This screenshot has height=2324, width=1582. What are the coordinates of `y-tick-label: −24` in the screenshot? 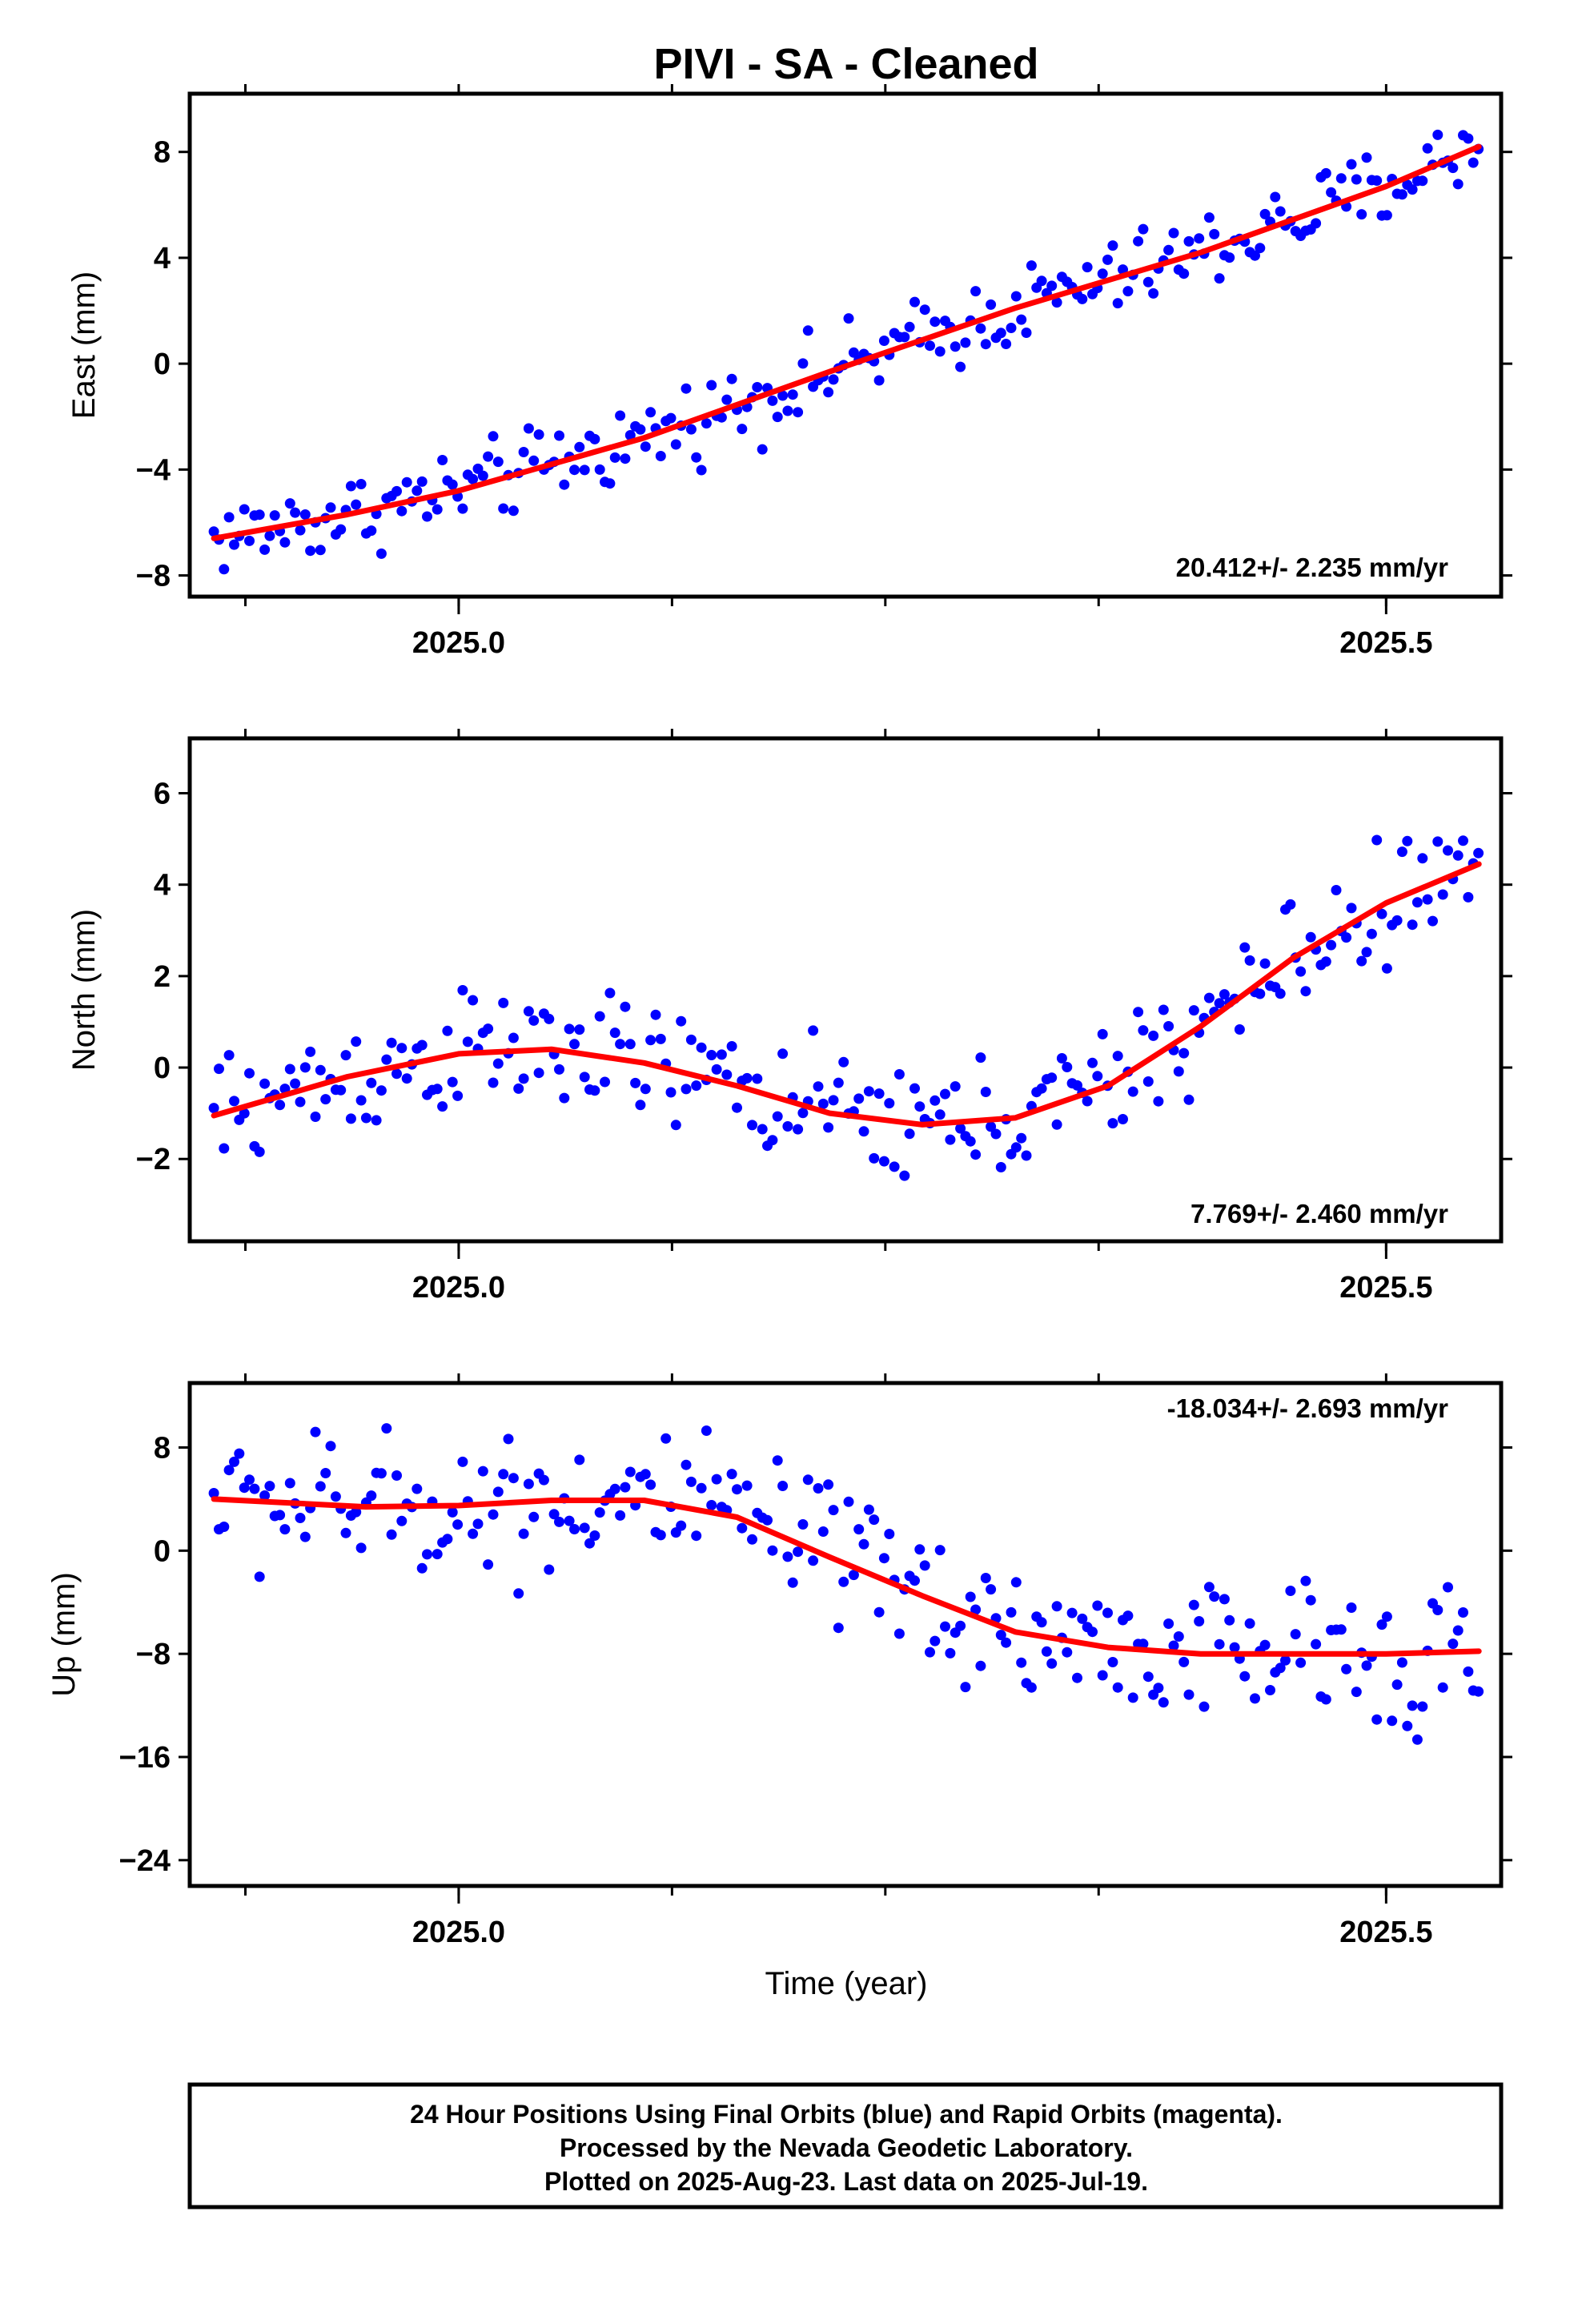 It's located at (145, 1861).